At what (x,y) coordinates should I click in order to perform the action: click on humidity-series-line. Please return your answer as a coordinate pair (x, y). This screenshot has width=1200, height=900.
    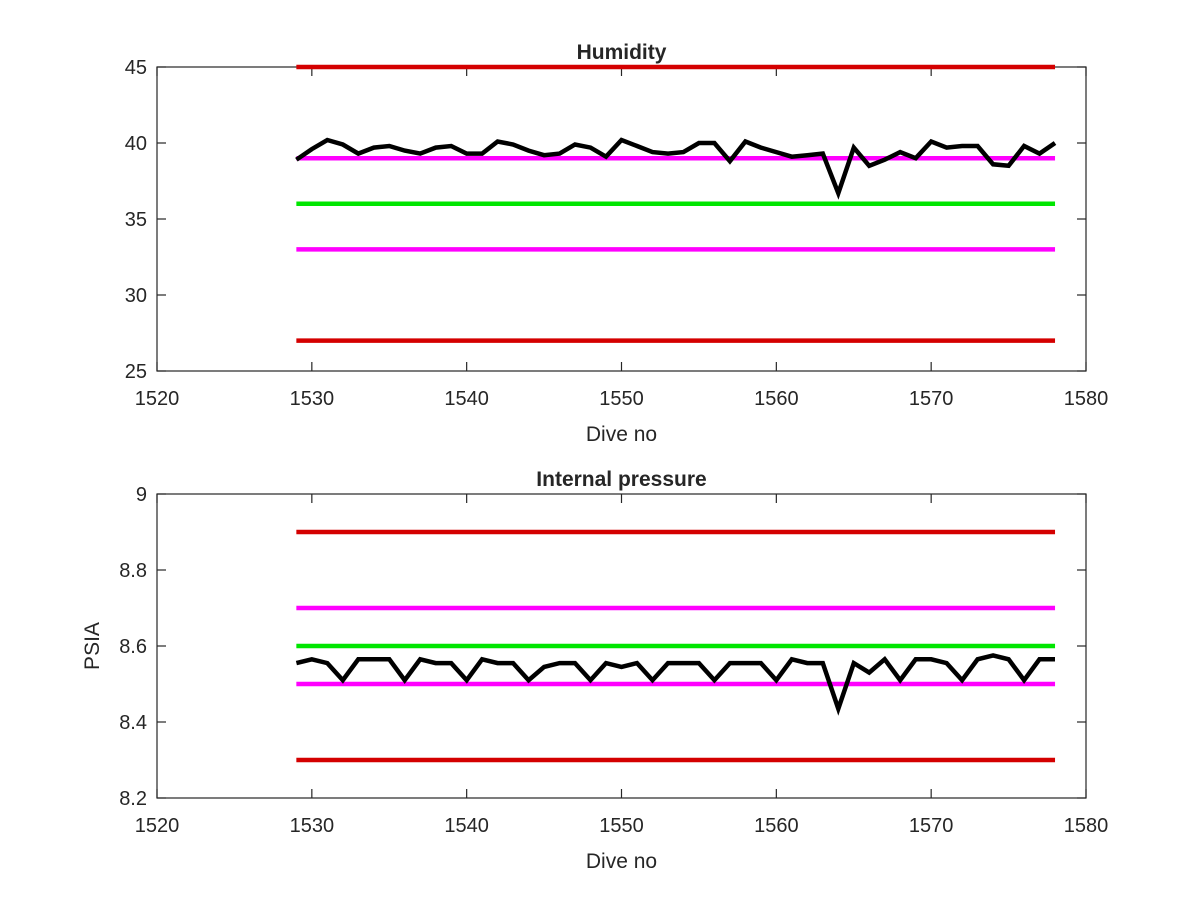
    Looking at the image, I should click on (676, 168).